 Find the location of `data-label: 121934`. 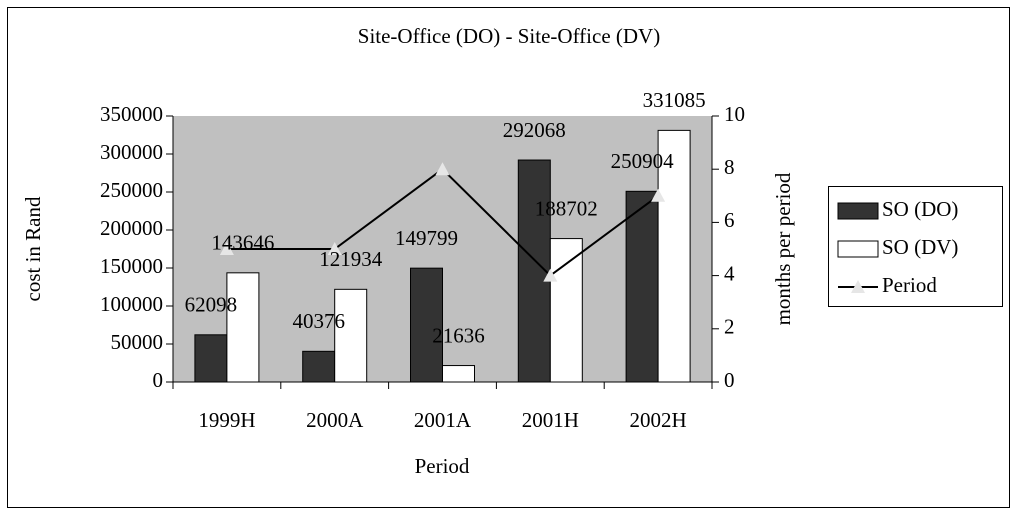

data-label: 121934 is located at coordinates (351, 259).